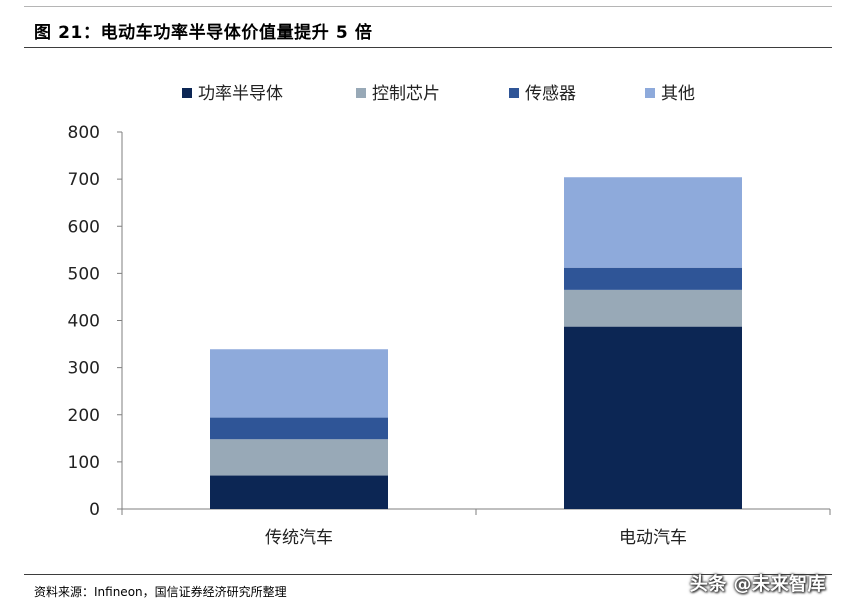 Image resolution: width=850 pixels, height=612 pixels. Describe the element at coordinates (84, 463) in the screenshot. I see `y-tick-label: 100` at that location.